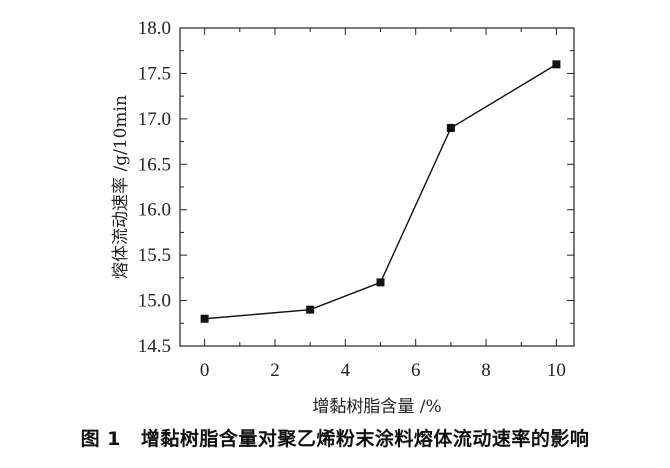  What do you see at coordinates (154, 255) in the screenshot?
I see `y-tick-label: 15.5` at bounding box center [154, 255].